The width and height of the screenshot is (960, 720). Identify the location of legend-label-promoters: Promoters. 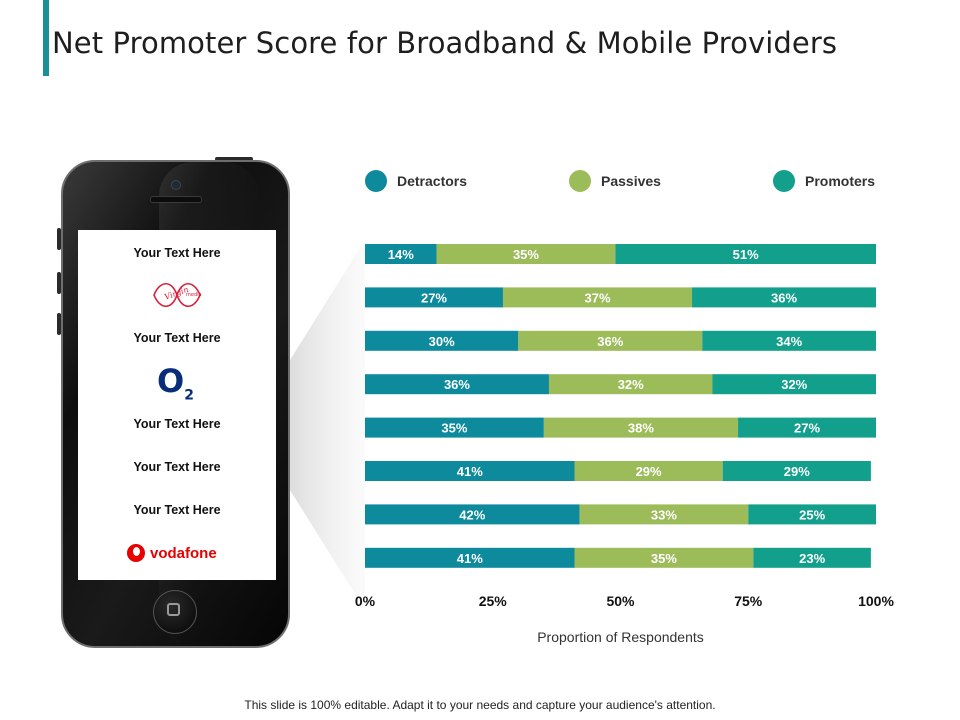
(840, 181).